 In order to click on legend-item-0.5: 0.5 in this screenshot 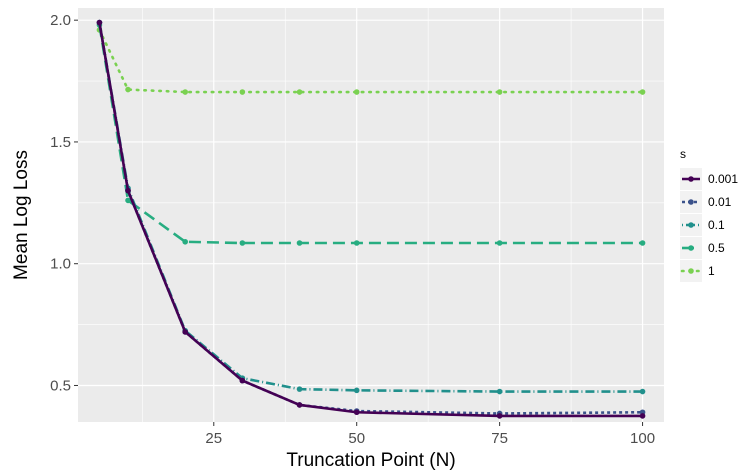, I will do `click(702, 248)`.